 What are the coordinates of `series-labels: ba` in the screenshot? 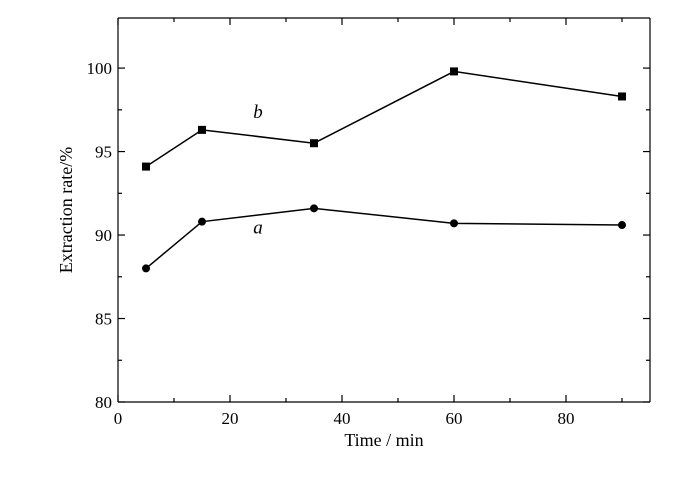 It's located at (258, 170).